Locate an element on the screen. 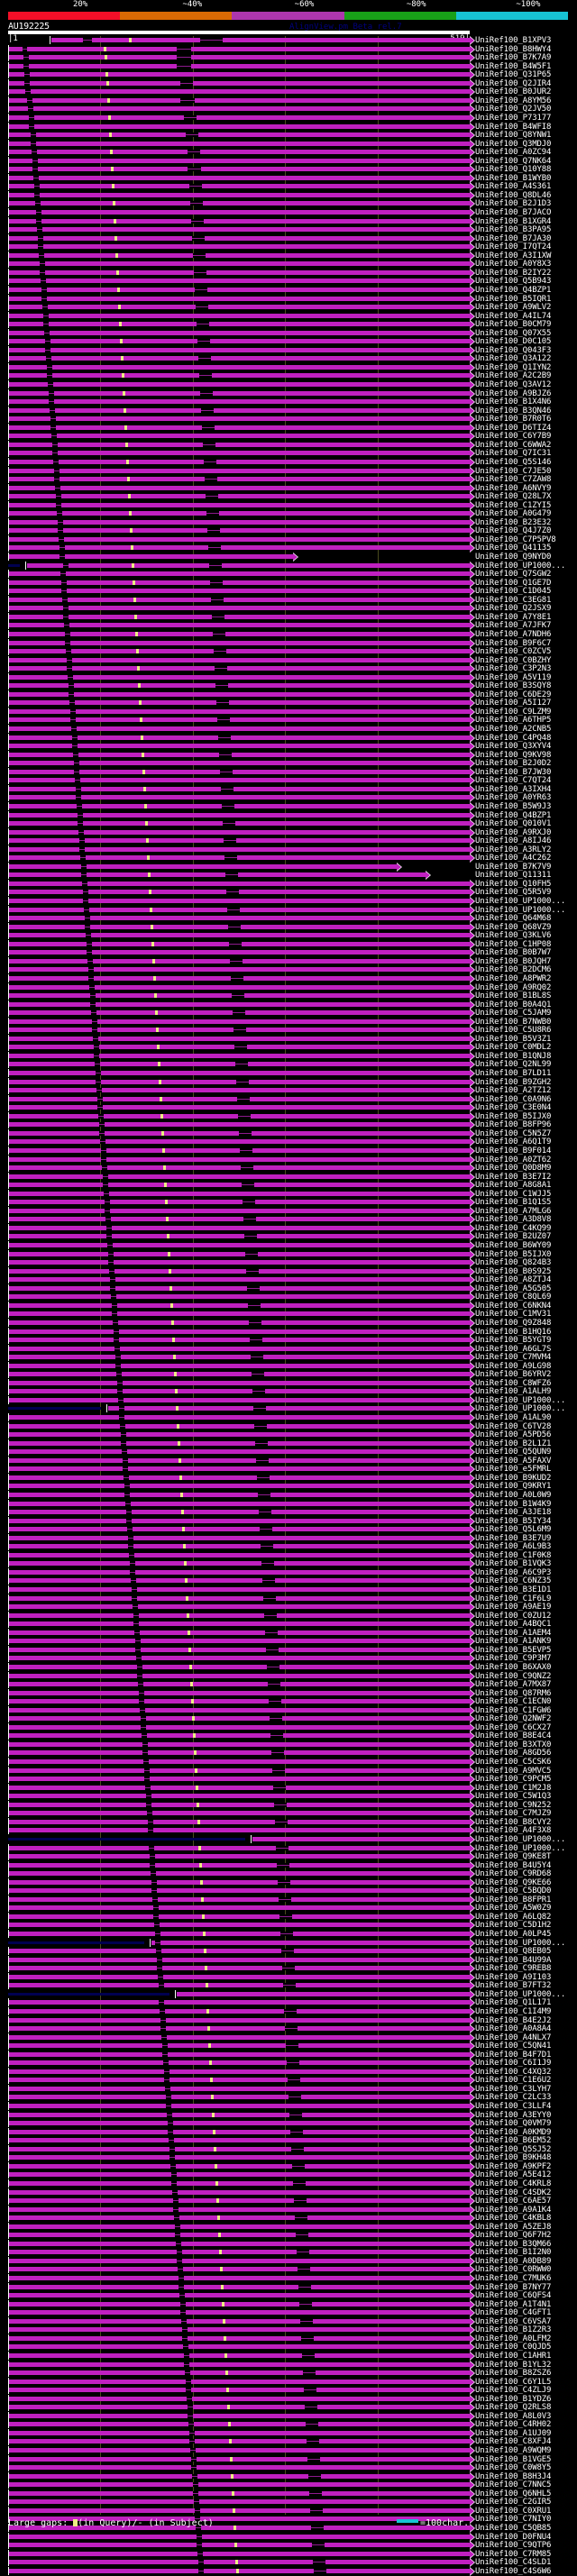 Image resolution: width=577 pixels, height=2576 pixels. alignment-row: UniRef100_B9ZGH2 is located at coordinates (288, 1082).